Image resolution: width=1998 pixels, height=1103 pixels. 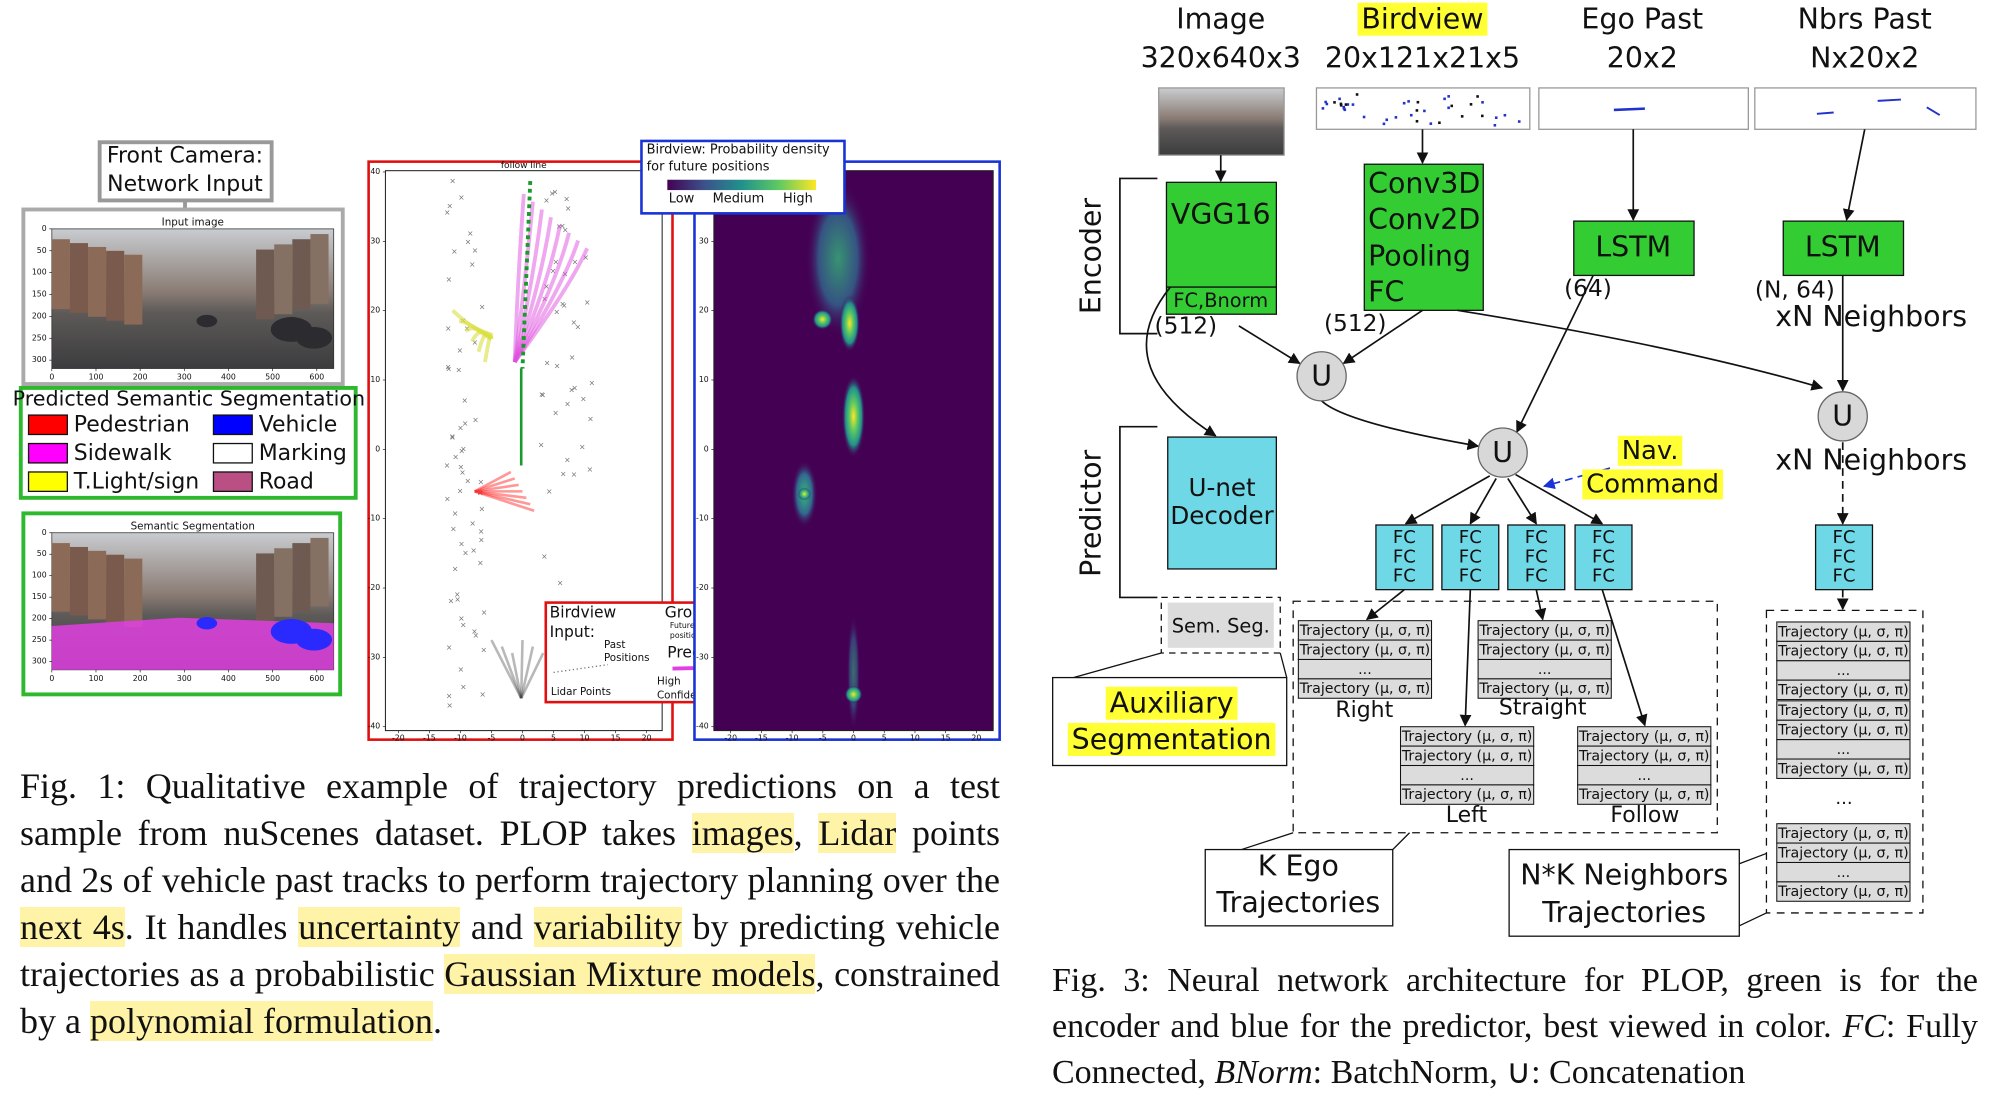 What do you see at coordinates (39, 359) in the screenshot?
I see `y-tick-label: 300` at bounding box center [39, 359].